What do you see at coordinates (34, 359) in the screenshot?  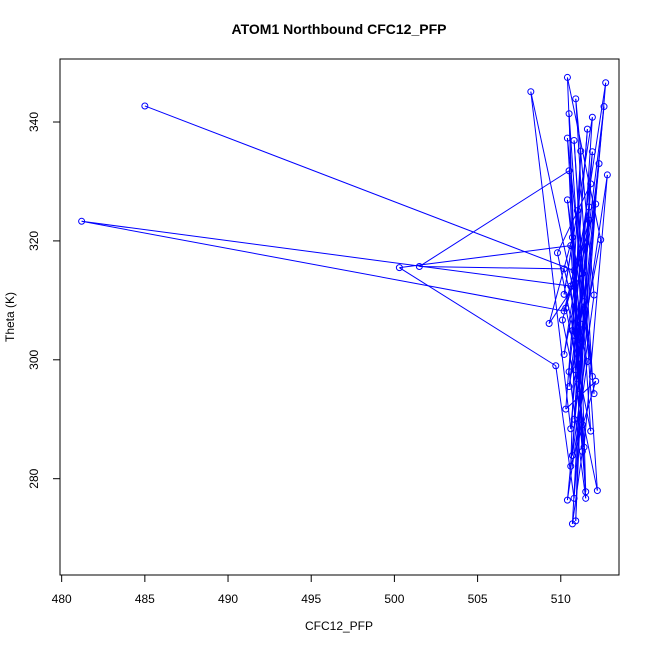 I see `y-tick-label: 300` at bounding box center [34, 359].